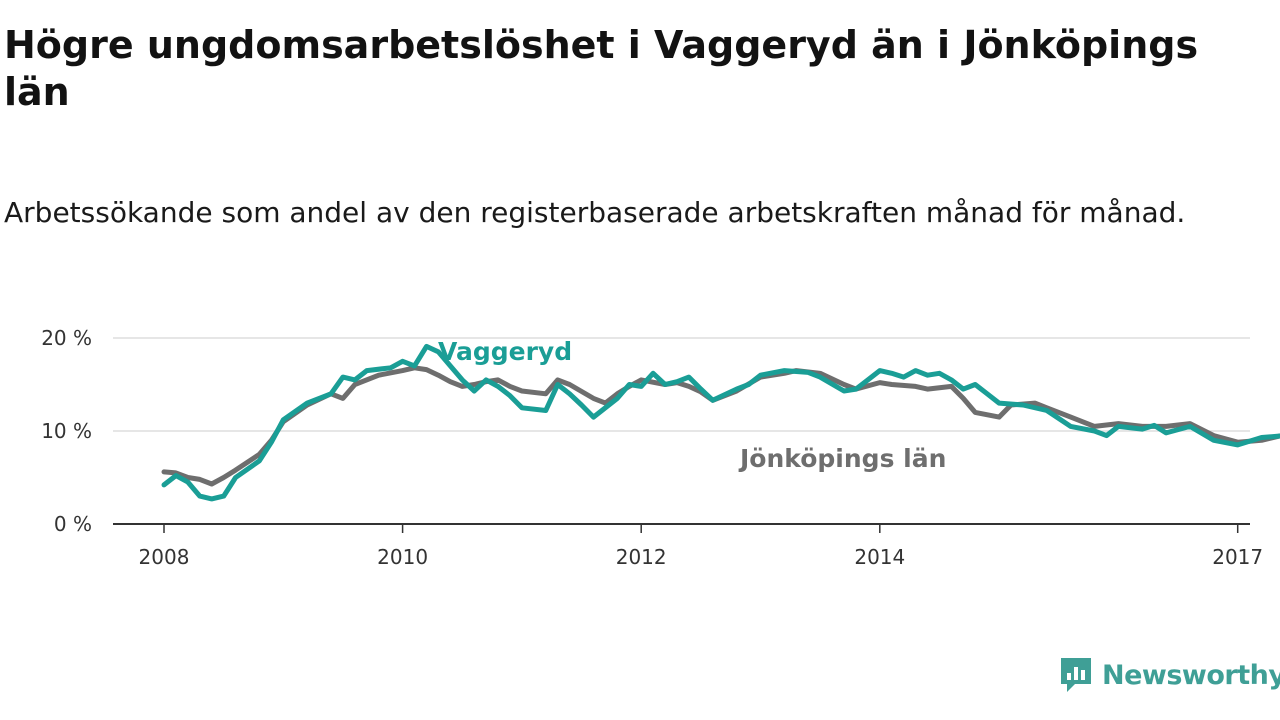  What do you see at coordinates (164, 557) in the screenshot?
I see `x-tick-label: 2008` at bounding box center [164, 557].